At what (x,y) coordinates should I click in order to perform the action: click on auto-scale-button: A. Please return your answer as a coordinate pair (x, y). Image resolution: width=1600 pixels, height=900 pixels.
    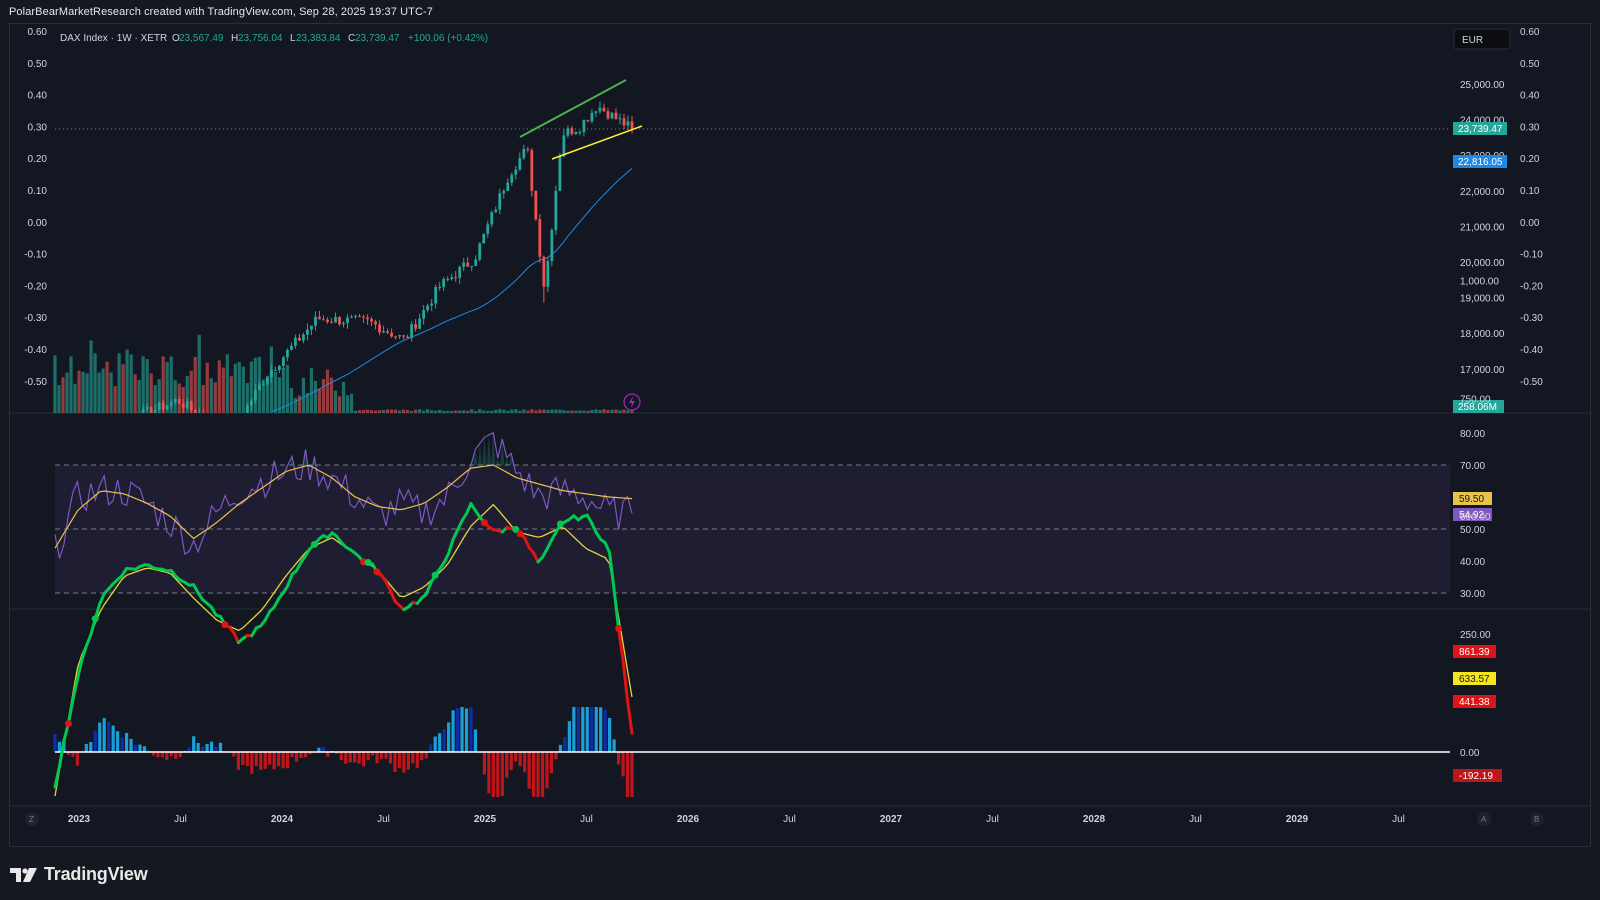
    Looking at the image, I should click on (1484, 819).